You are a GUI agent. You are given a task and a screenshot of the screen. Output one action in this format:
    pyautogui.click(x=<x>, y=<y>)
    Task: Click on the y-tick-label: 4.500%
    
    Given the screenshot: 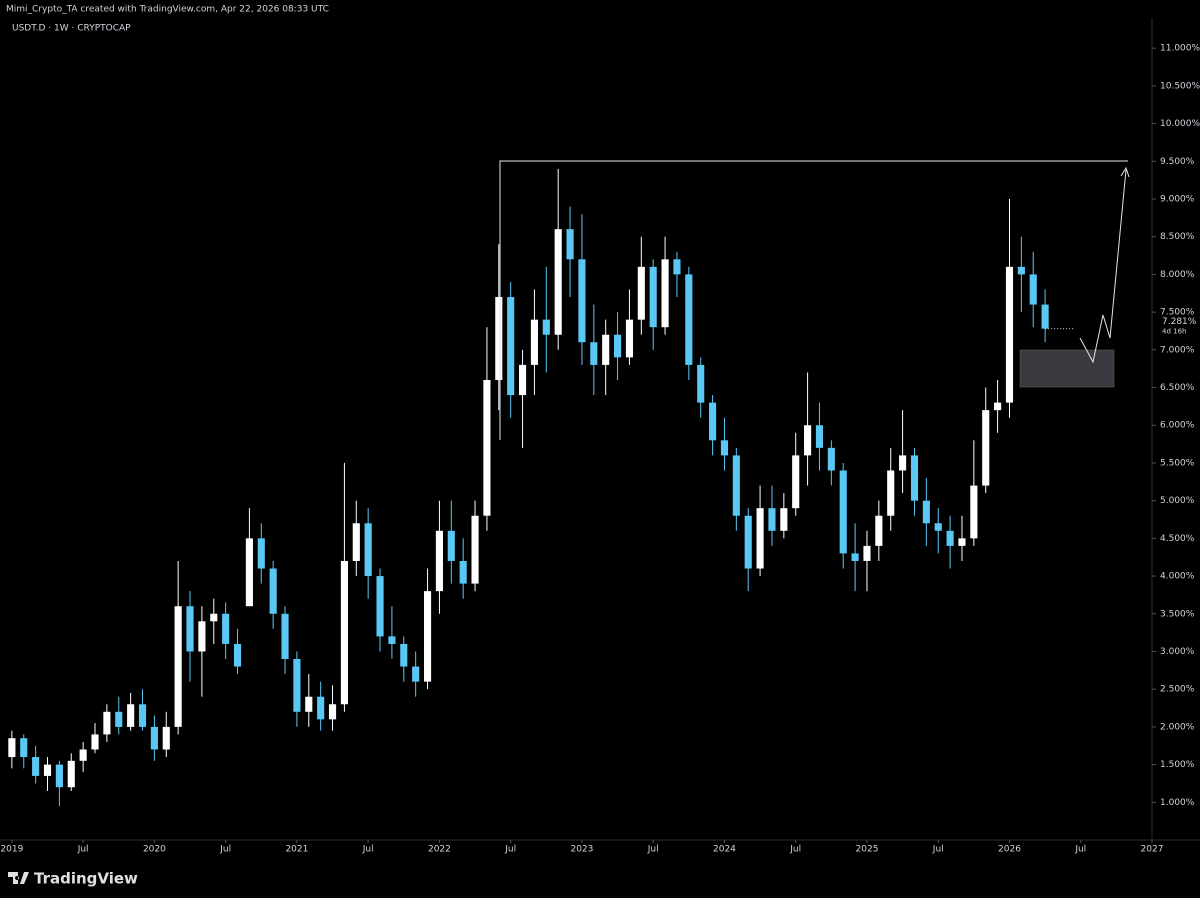 What is the action you would take?
    pyautogui.click(x=1177, y=539)
    